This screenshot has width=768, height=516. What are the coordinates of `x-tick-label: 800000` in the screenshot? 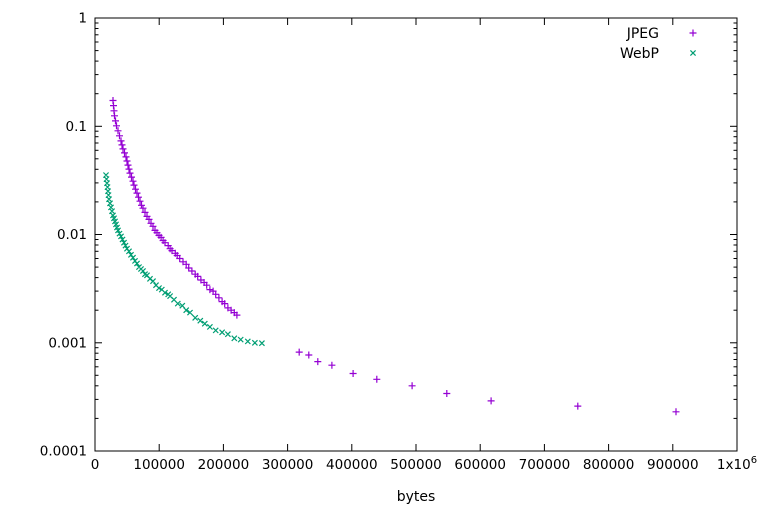 It's located at (609, 465).